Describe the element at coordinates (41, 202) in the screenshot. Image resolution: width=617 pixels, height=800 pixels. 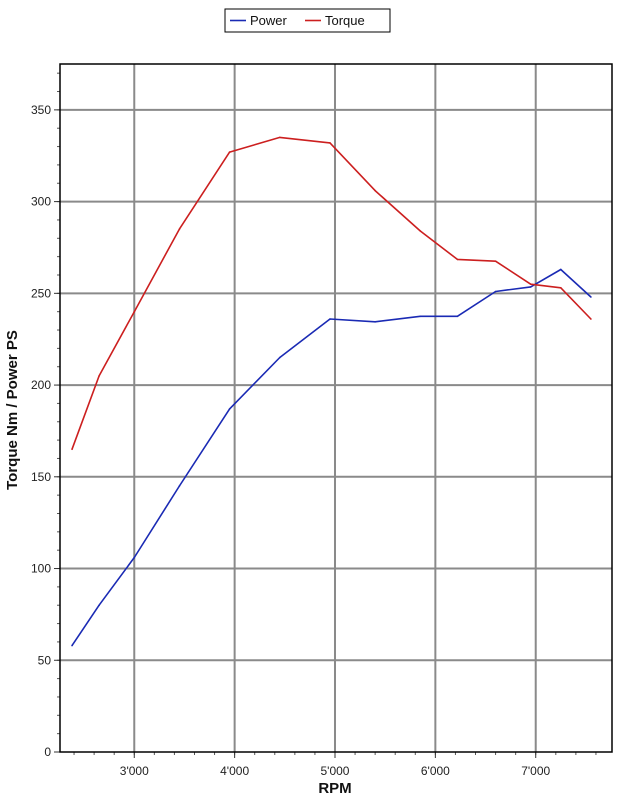
I see `y-tick-label: 300` at that location.